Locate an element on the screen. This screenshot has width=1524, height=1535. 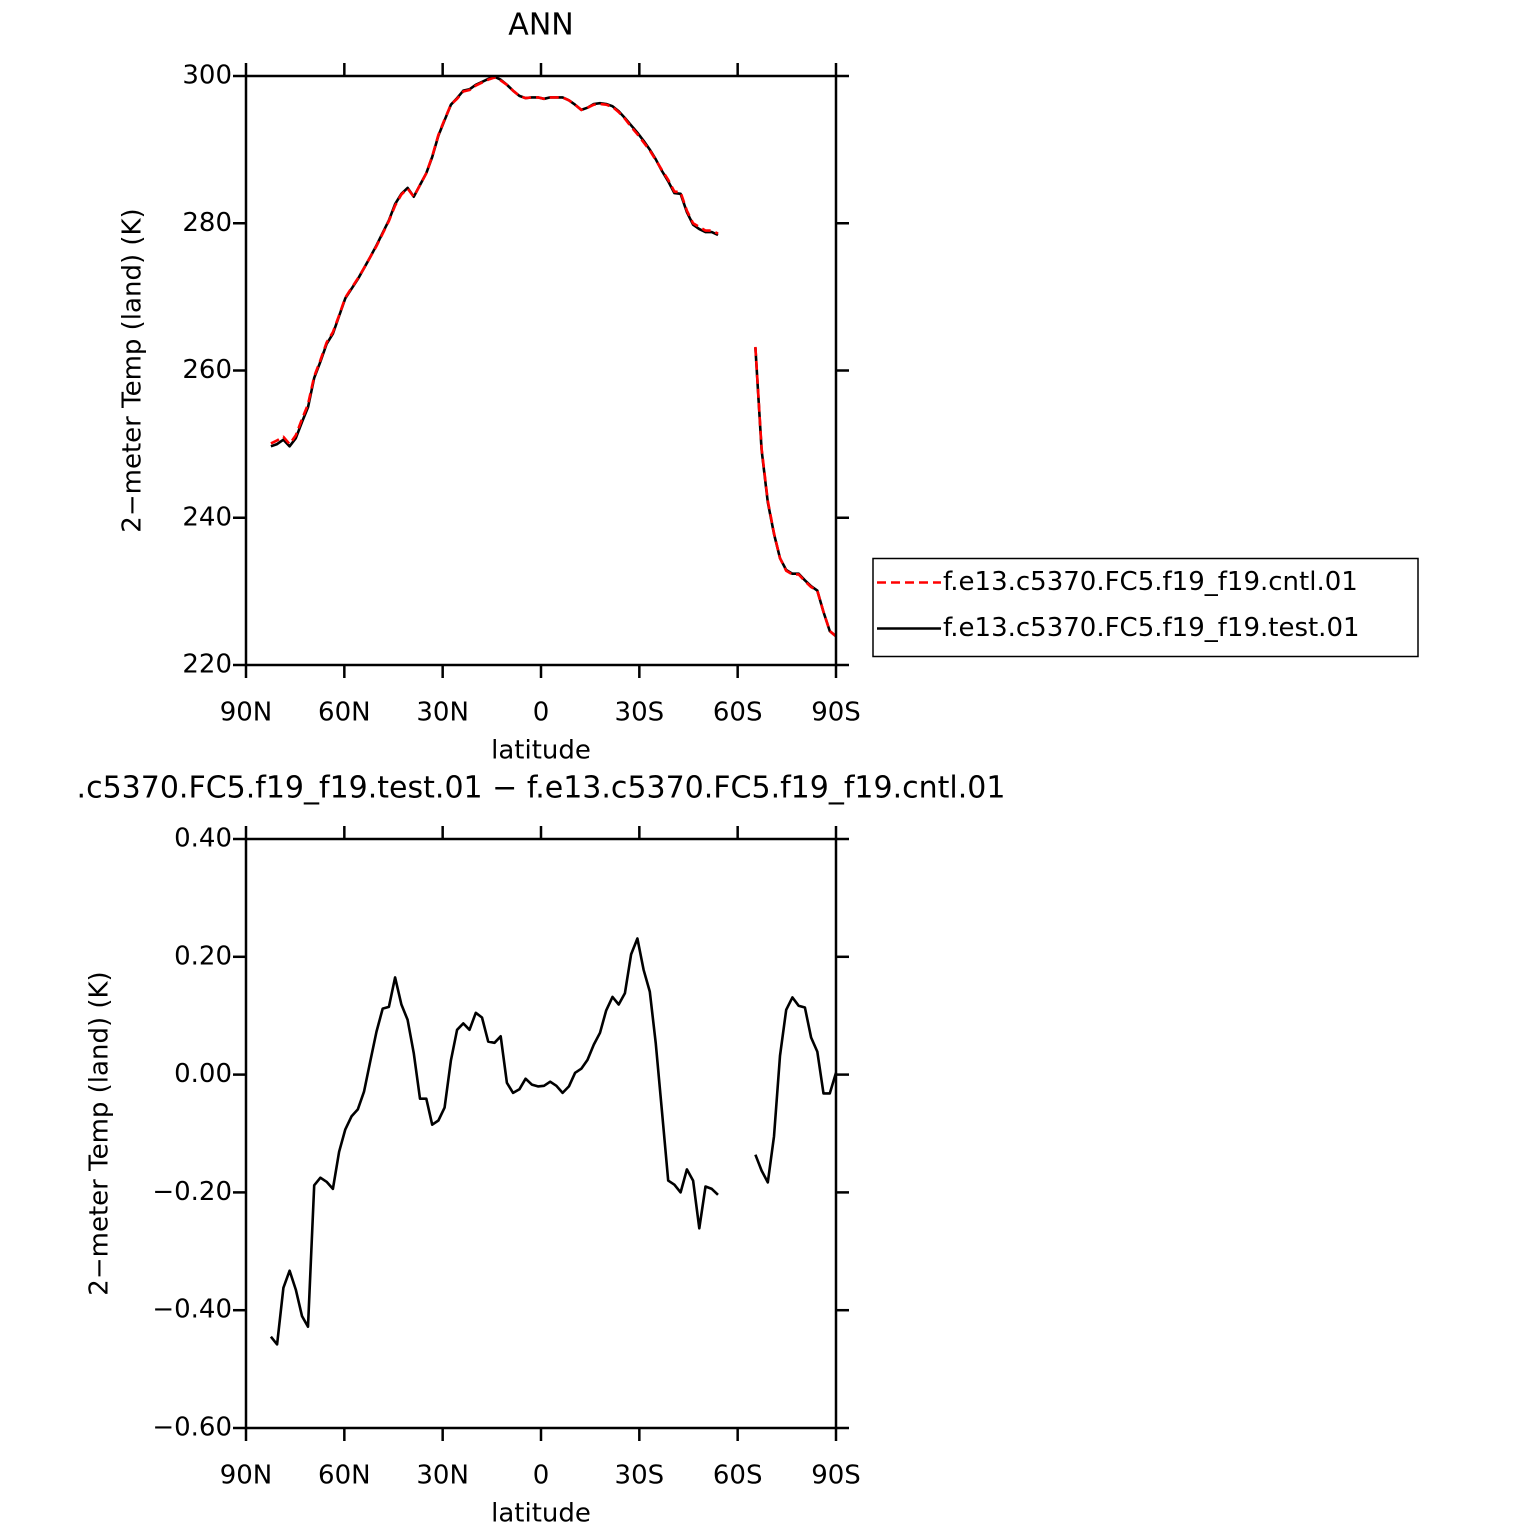
y-tick-label: 0.00 is located at coordinates (203, 1074).